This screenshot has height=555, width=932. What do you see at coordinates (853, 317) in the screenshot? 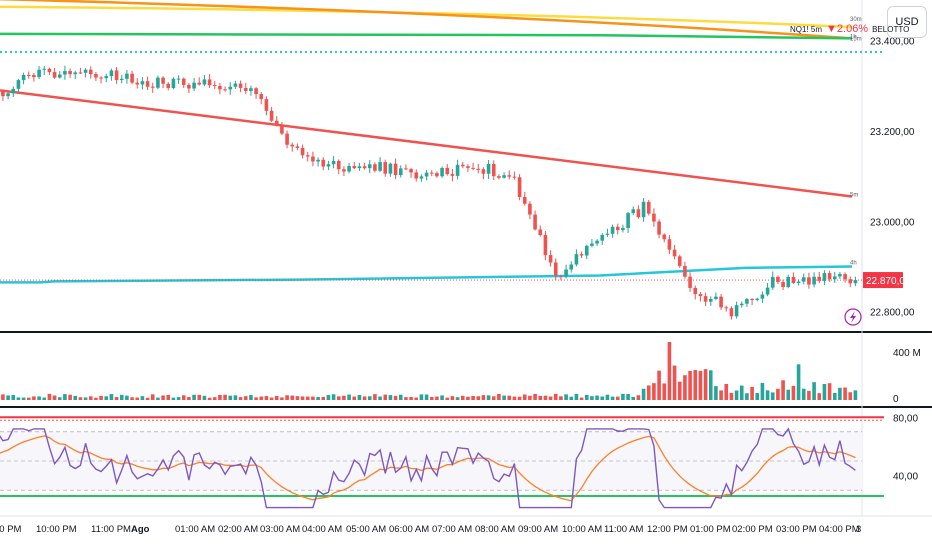
I see `lightning-bolt` at bounding box center [853, 317].